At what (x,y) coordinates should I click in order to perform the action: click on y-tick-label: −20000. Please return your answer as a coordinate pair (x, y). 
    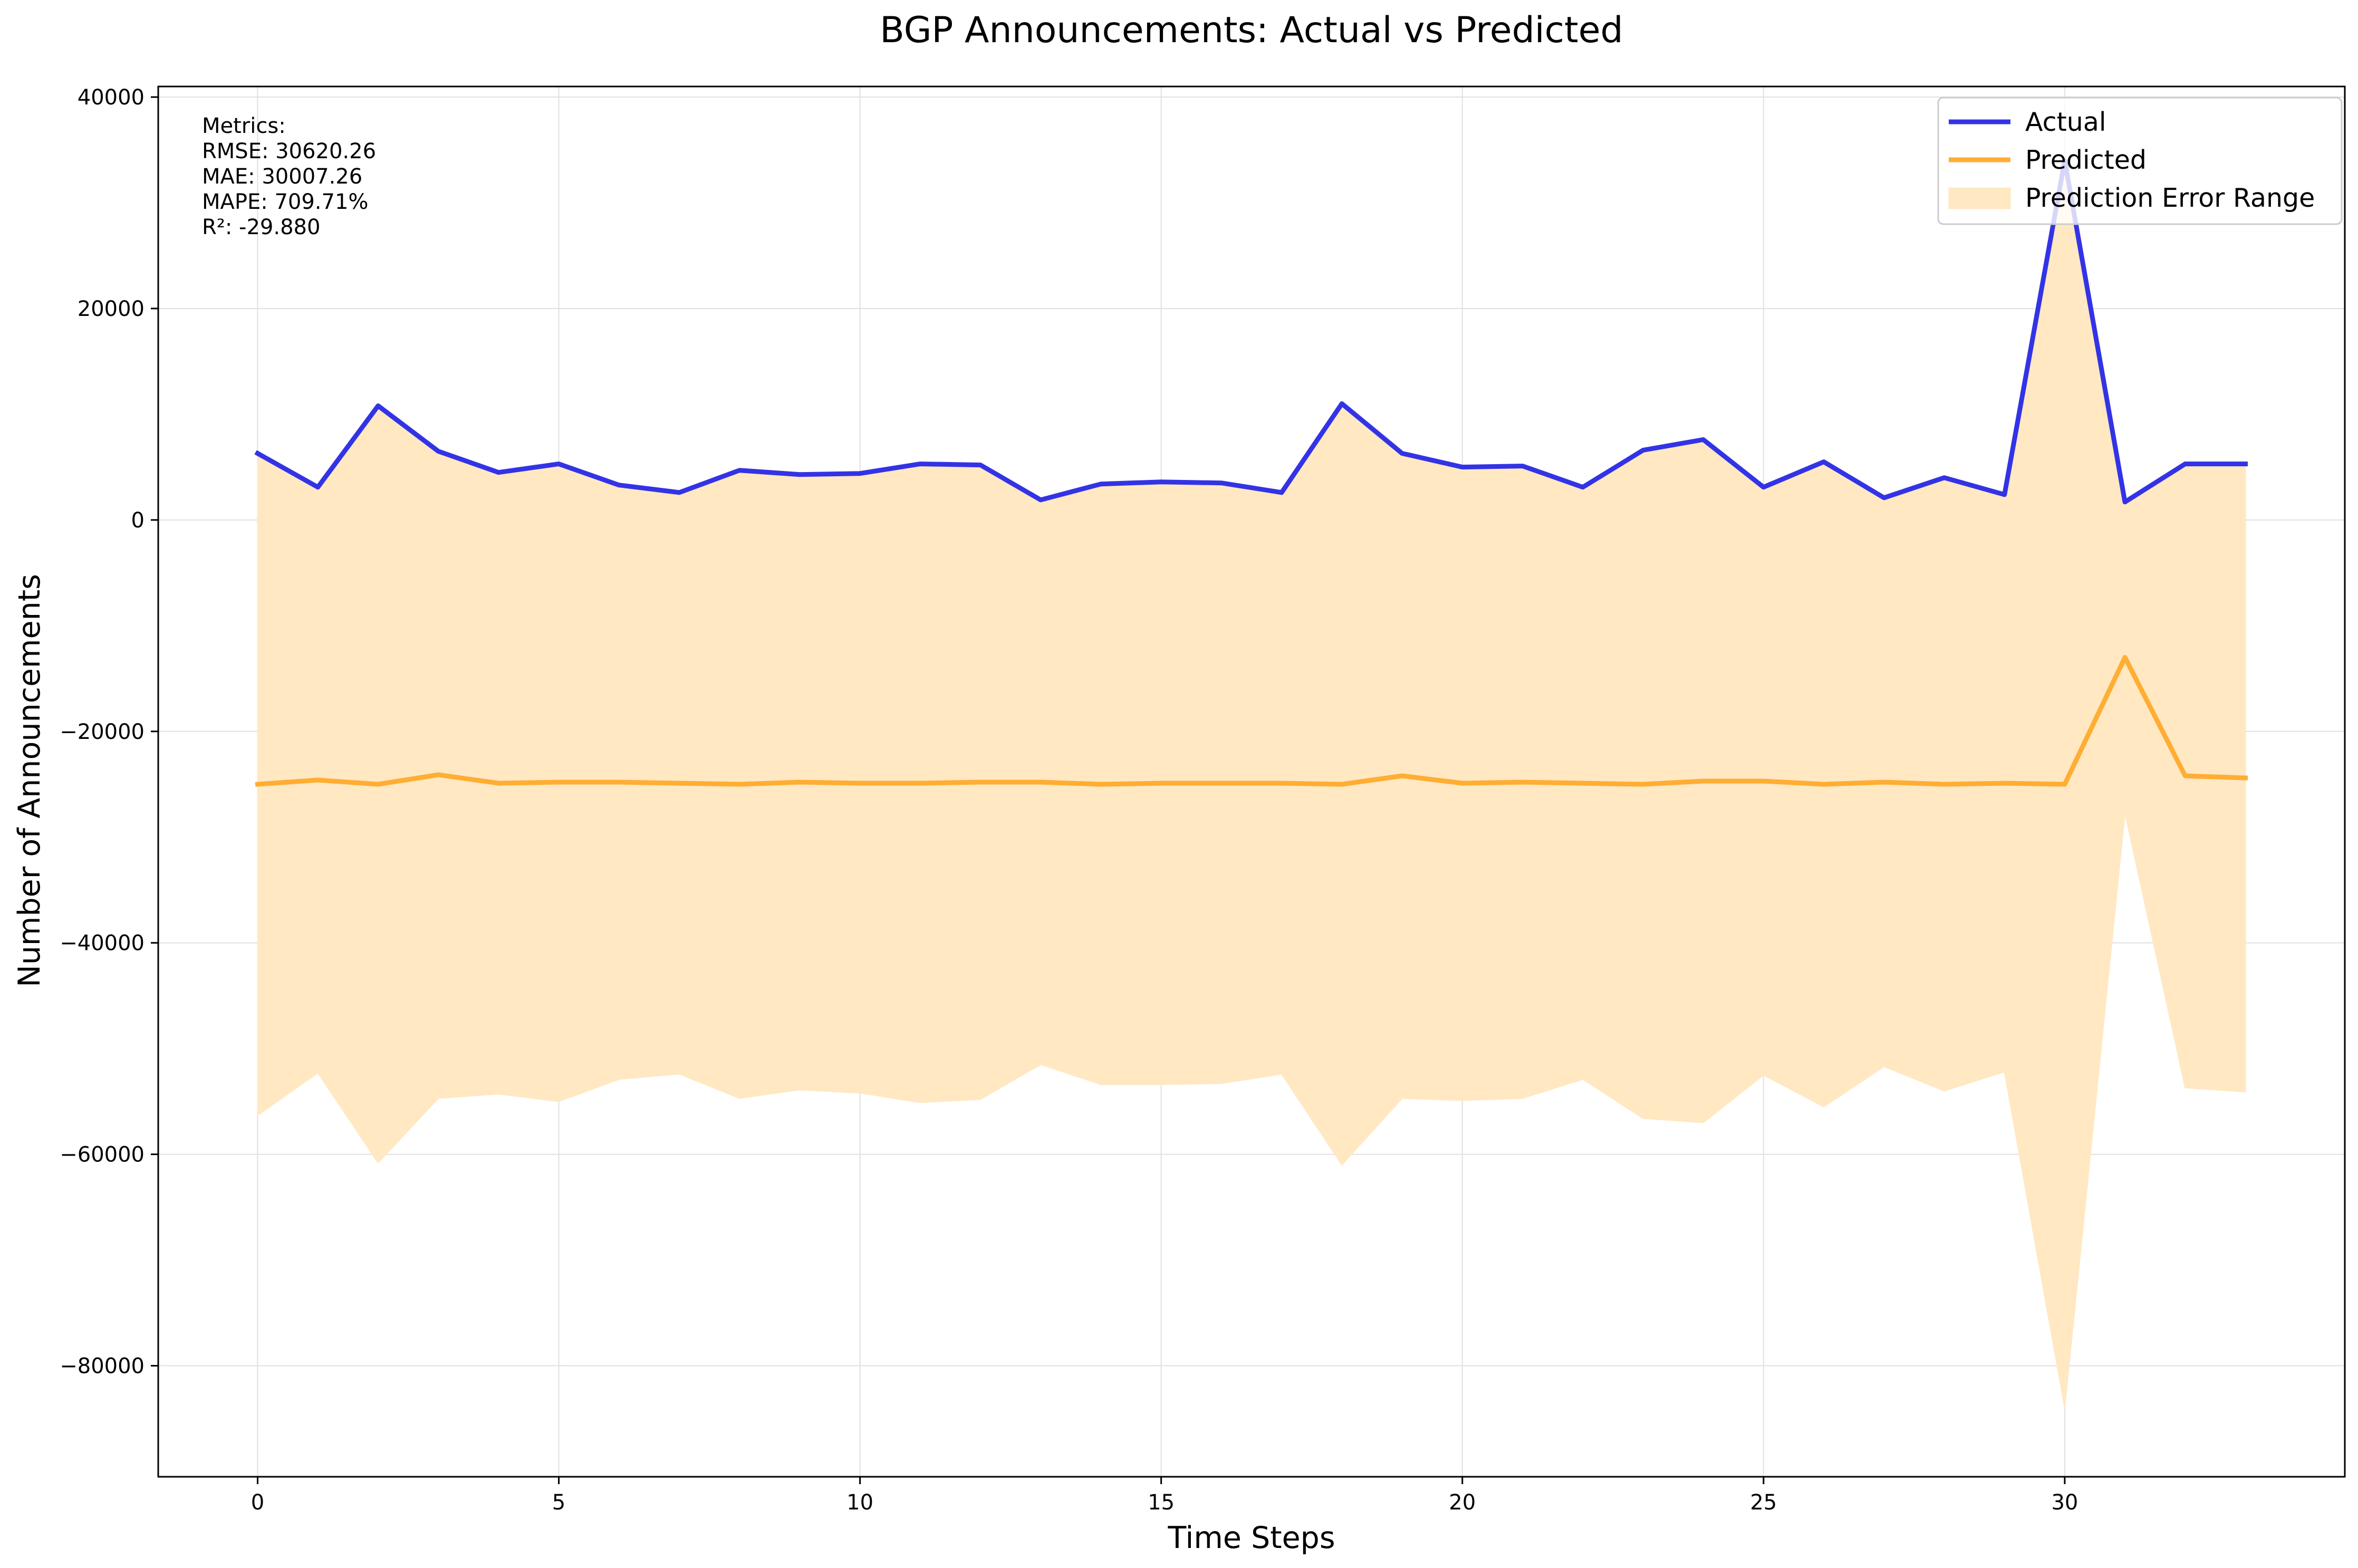
    Looking at the image, I should click on (102, 732).